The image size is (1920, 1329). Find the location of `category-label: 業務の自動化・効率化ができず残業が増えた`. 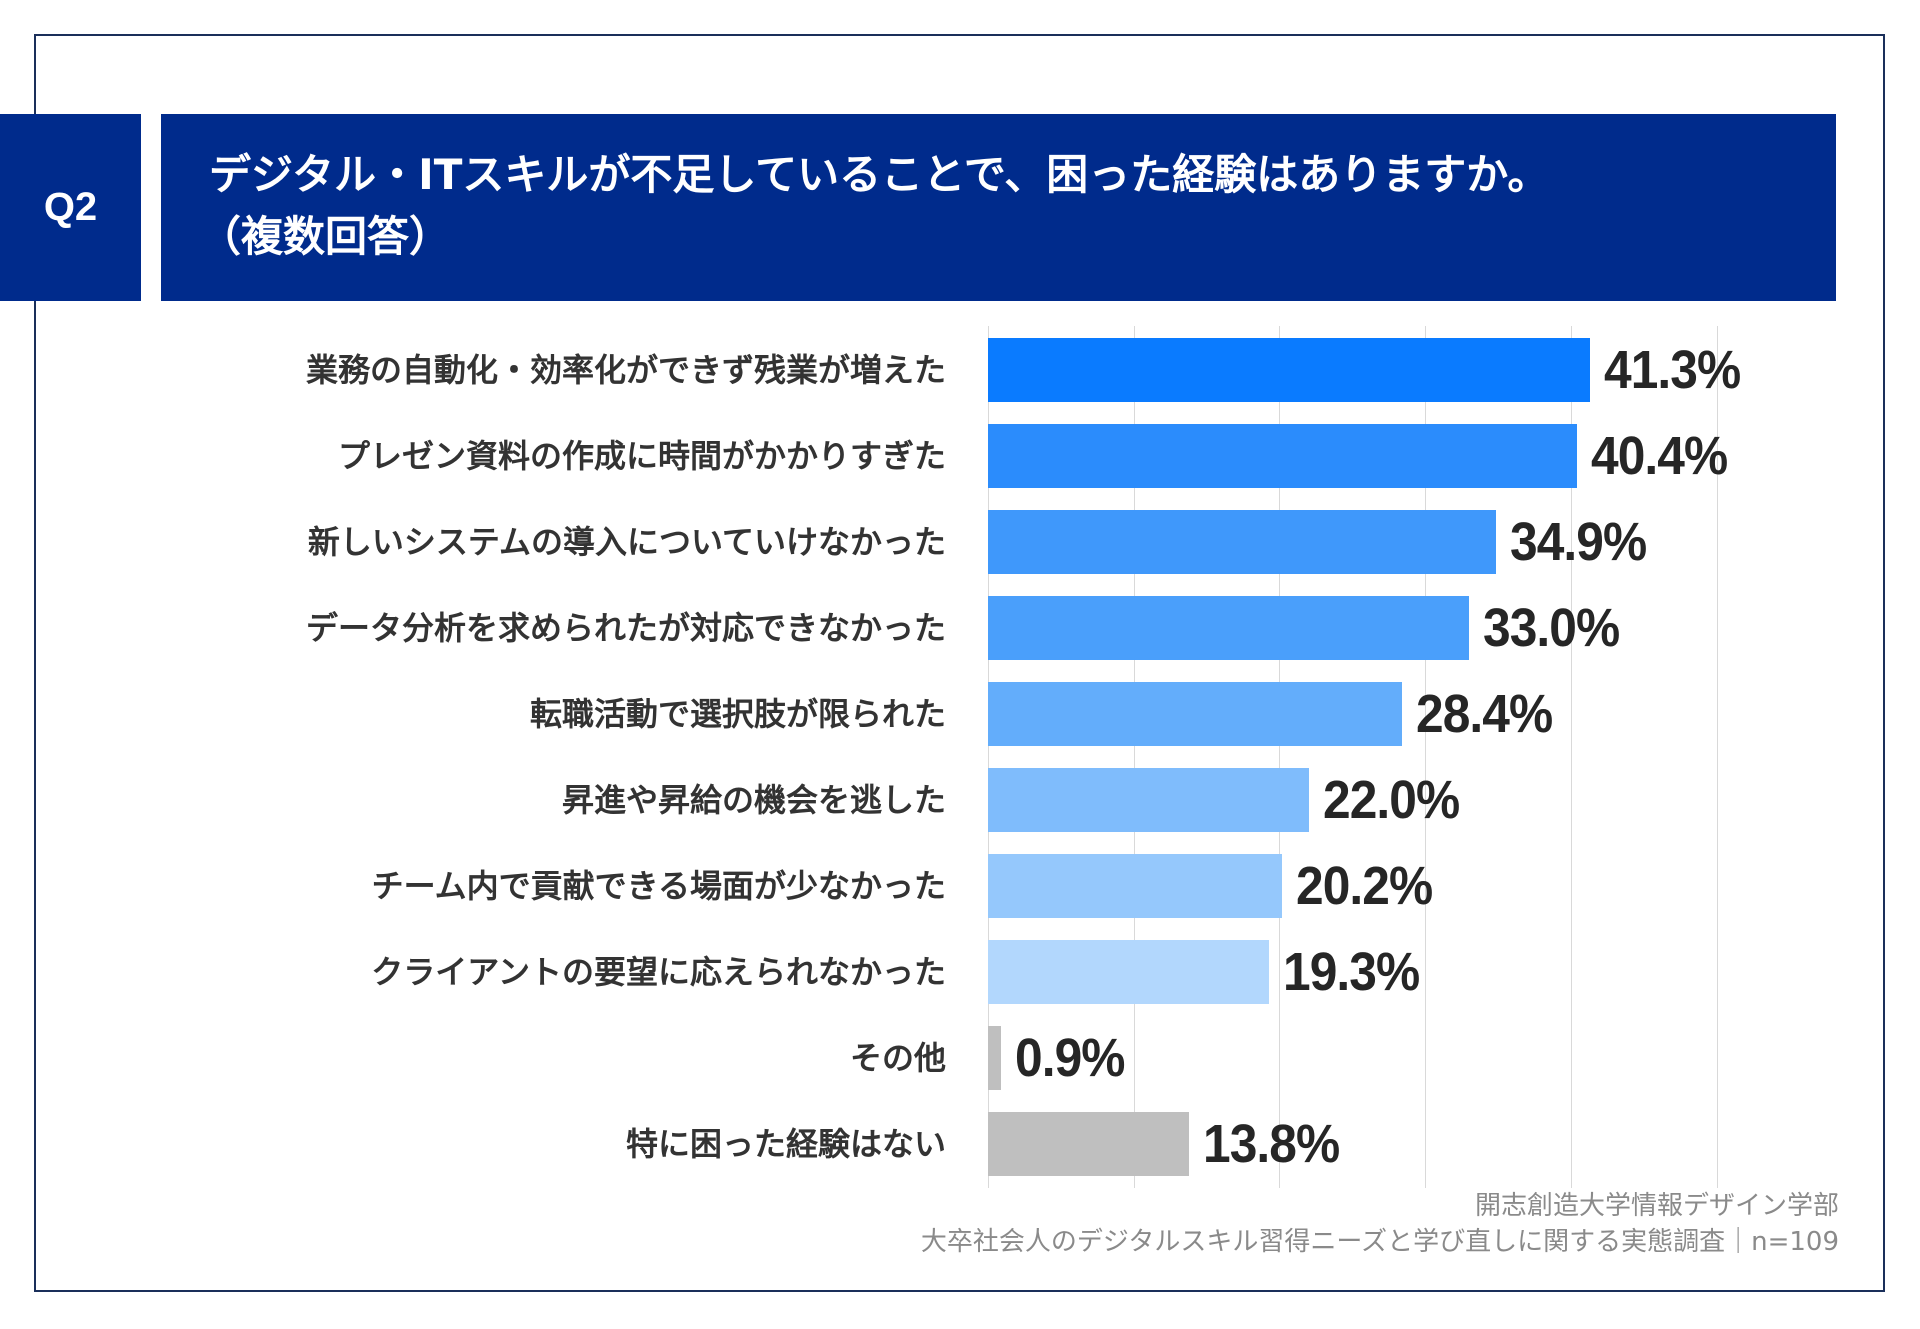

category-label: 業務の自動化・効率化ができず残業が増えた is located at coordinates (625, 370).